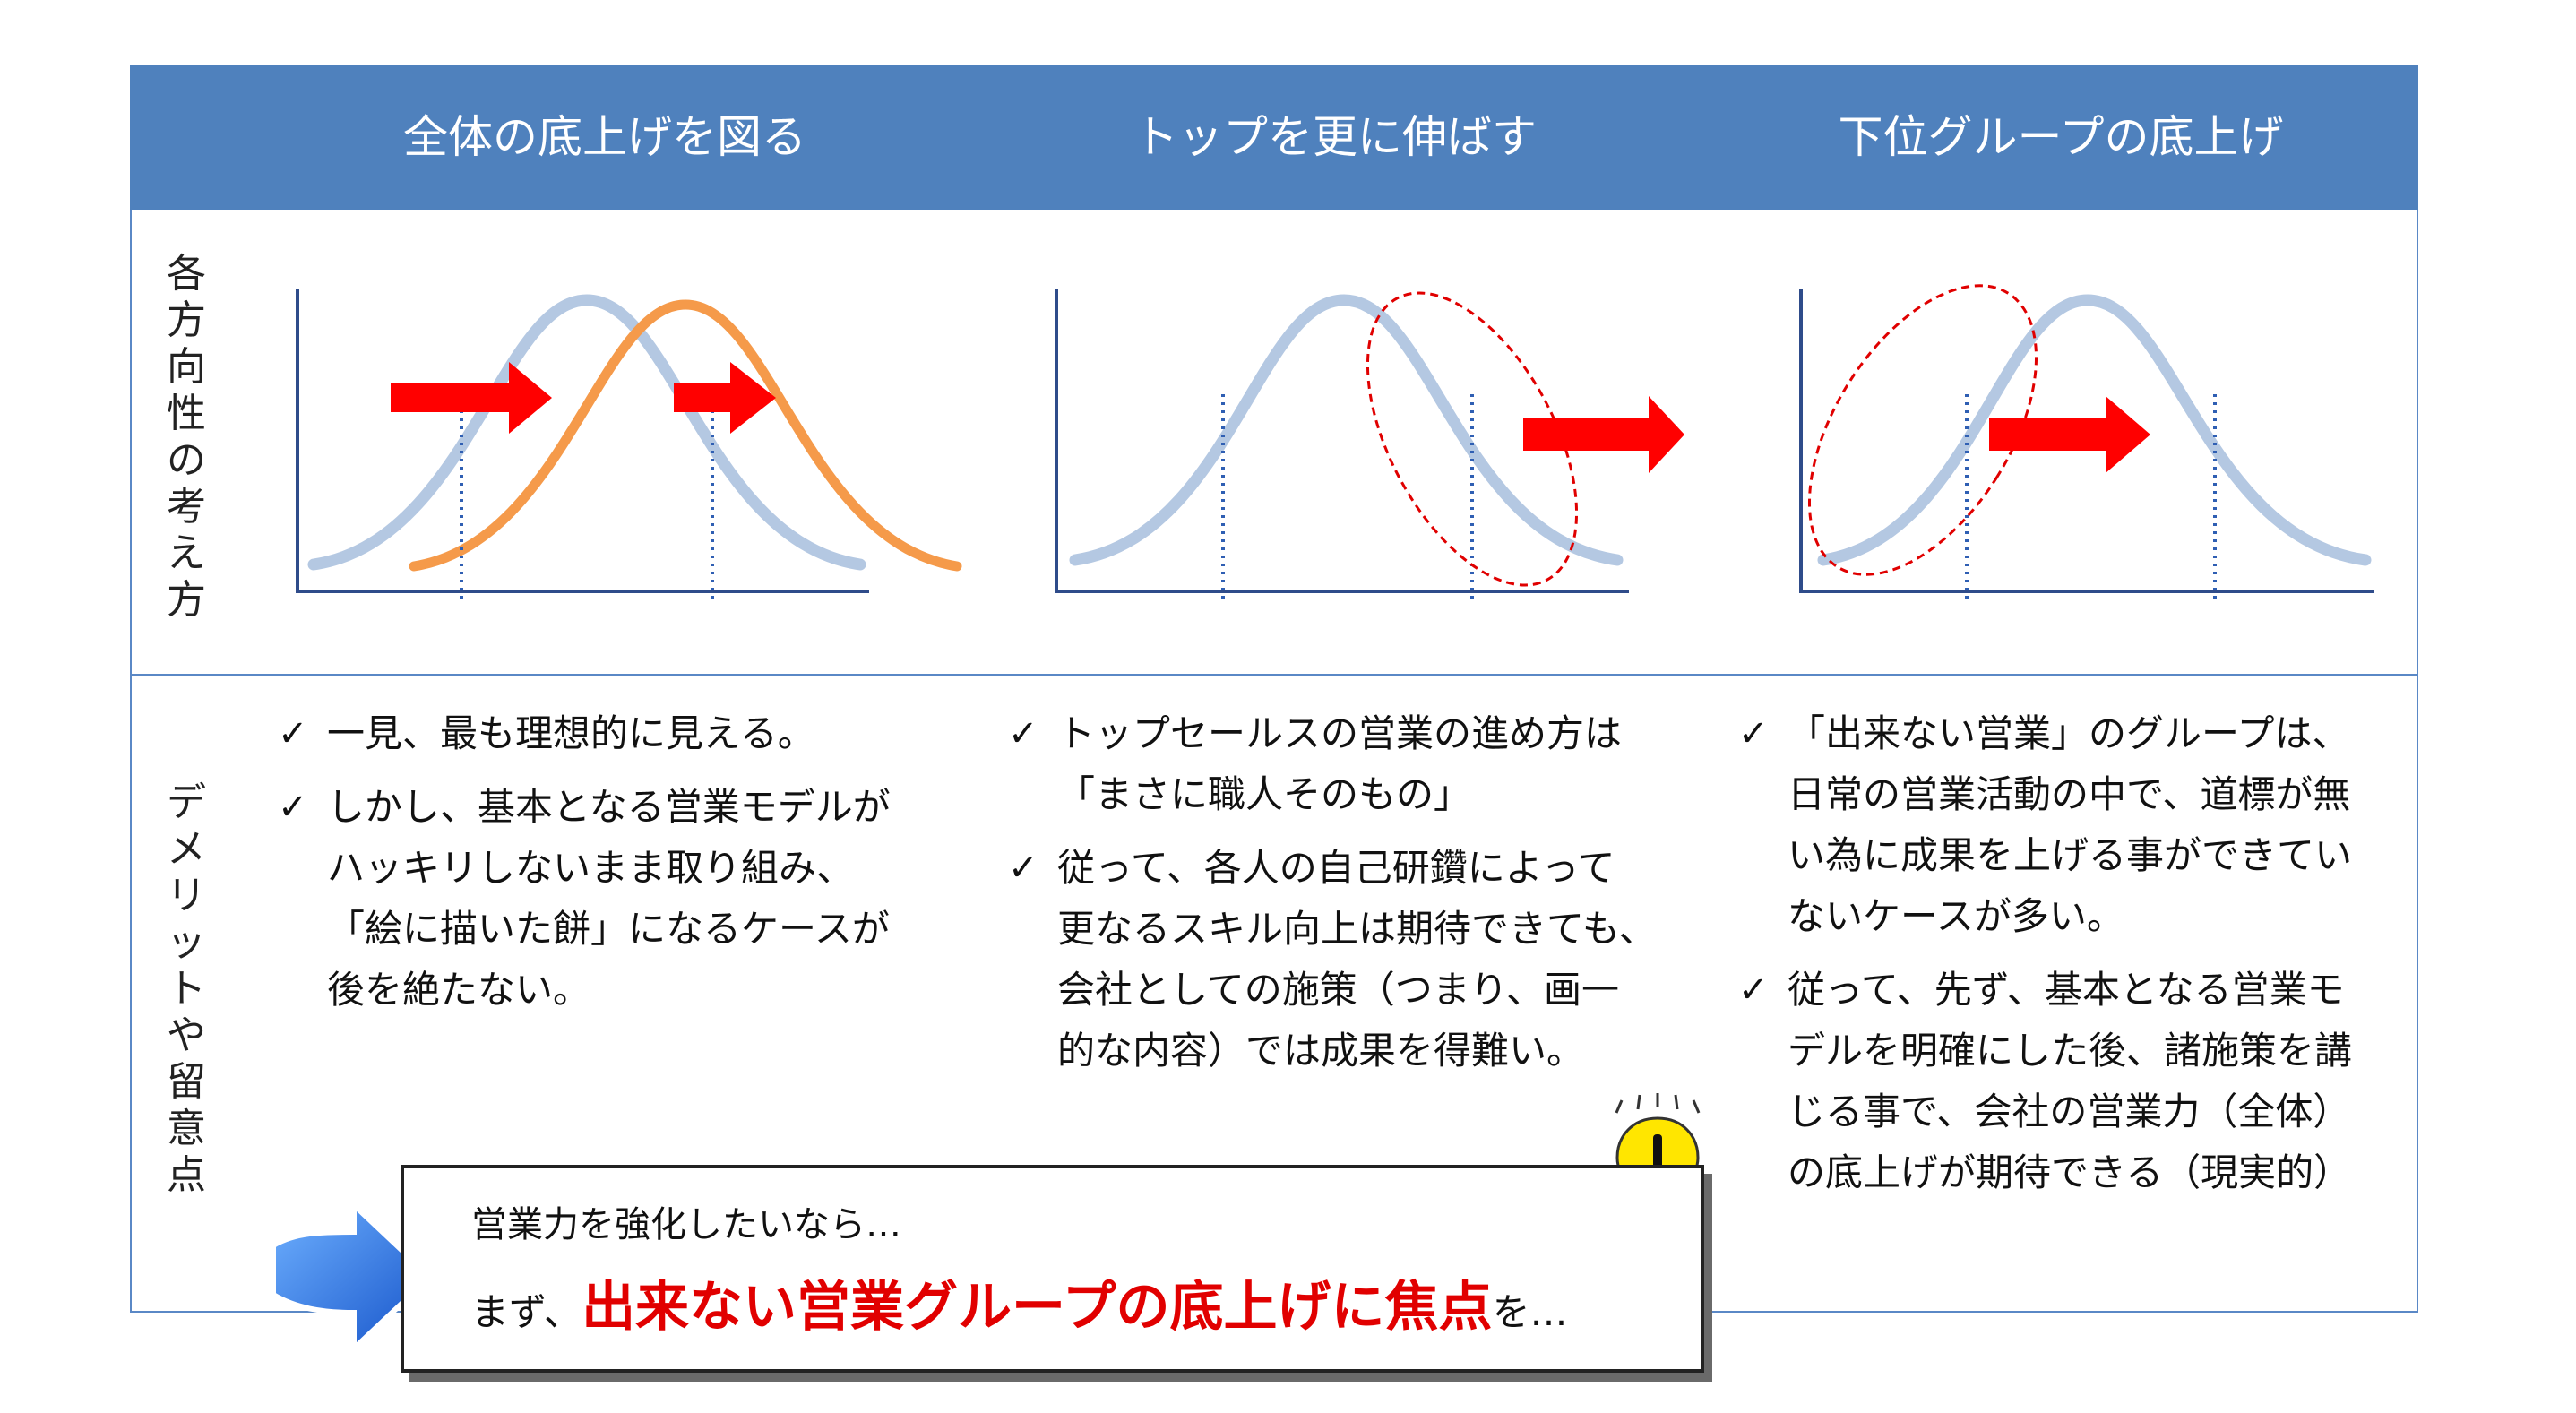  Describe the element at coordinates (1357, 764) in the screenshot. I see `list-item: ✓ トップセールスの営業の進め方は 「まさに職人そのもの」` at that location.